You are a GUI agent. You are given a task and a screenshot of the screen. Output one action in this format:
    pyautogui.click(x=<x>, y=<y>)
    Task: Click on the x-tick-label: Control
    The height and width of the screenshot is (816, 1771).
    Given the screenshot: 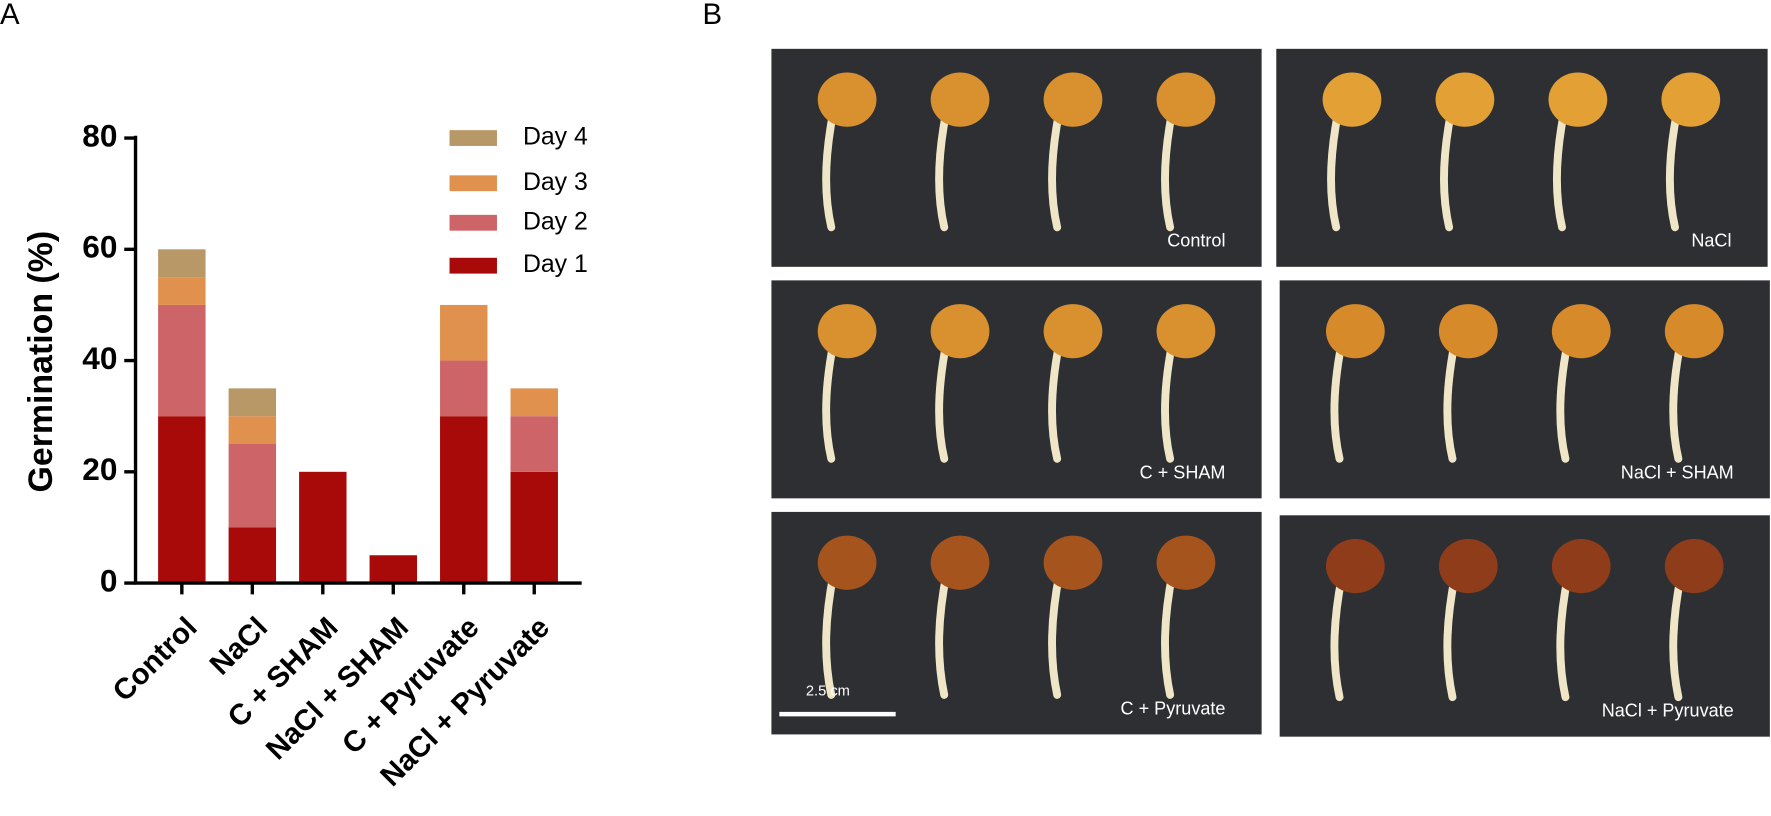 What is the action you would take?
    pyautogui.click(x=154, y=659)
    